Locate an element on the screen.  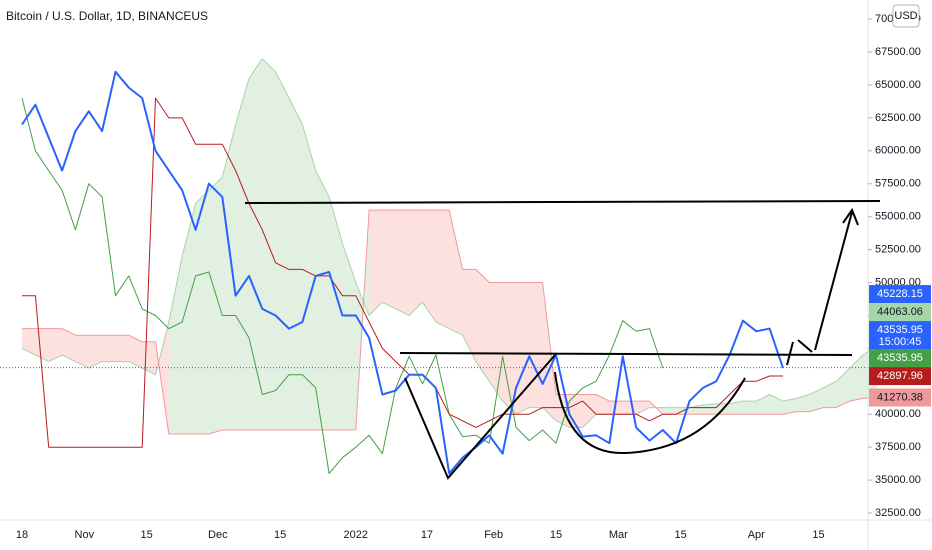
price-tag-label: 45228.15 is located at coordinates (900, 294).